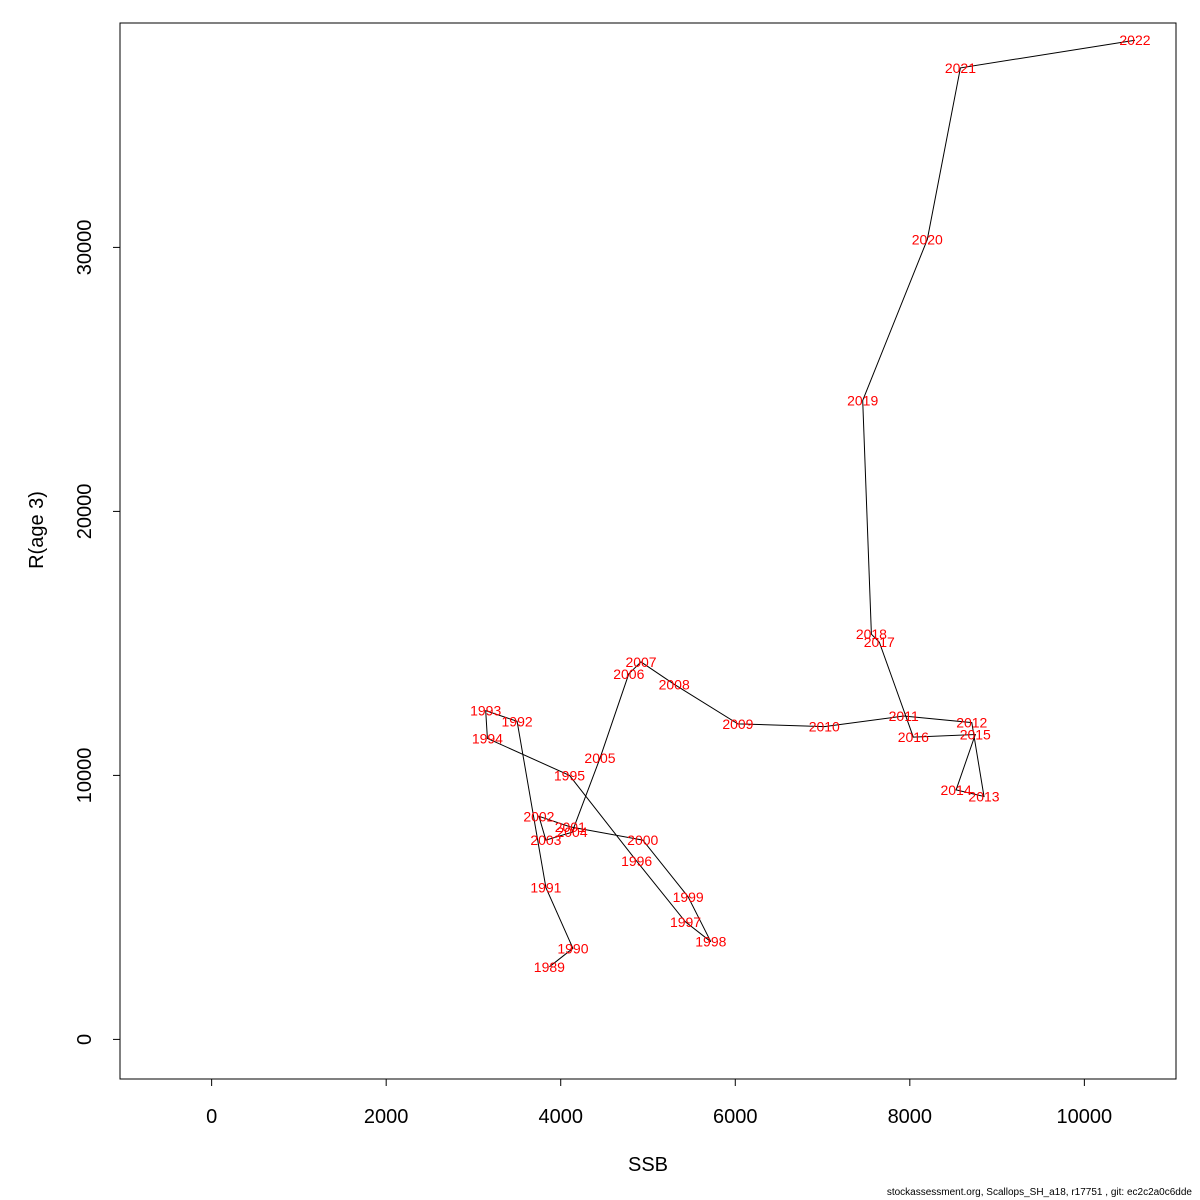 This screenshot has height=1200, width=1200. Describe the element at coordinates (549, 967) in the screenshot. I see `point-label-1989: 1989` at that location.